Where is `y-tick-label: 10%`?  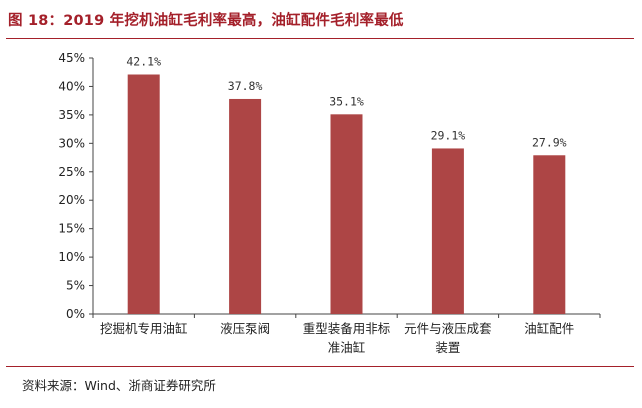 y-tick-label: 10% is located at coordinates (71, 257).